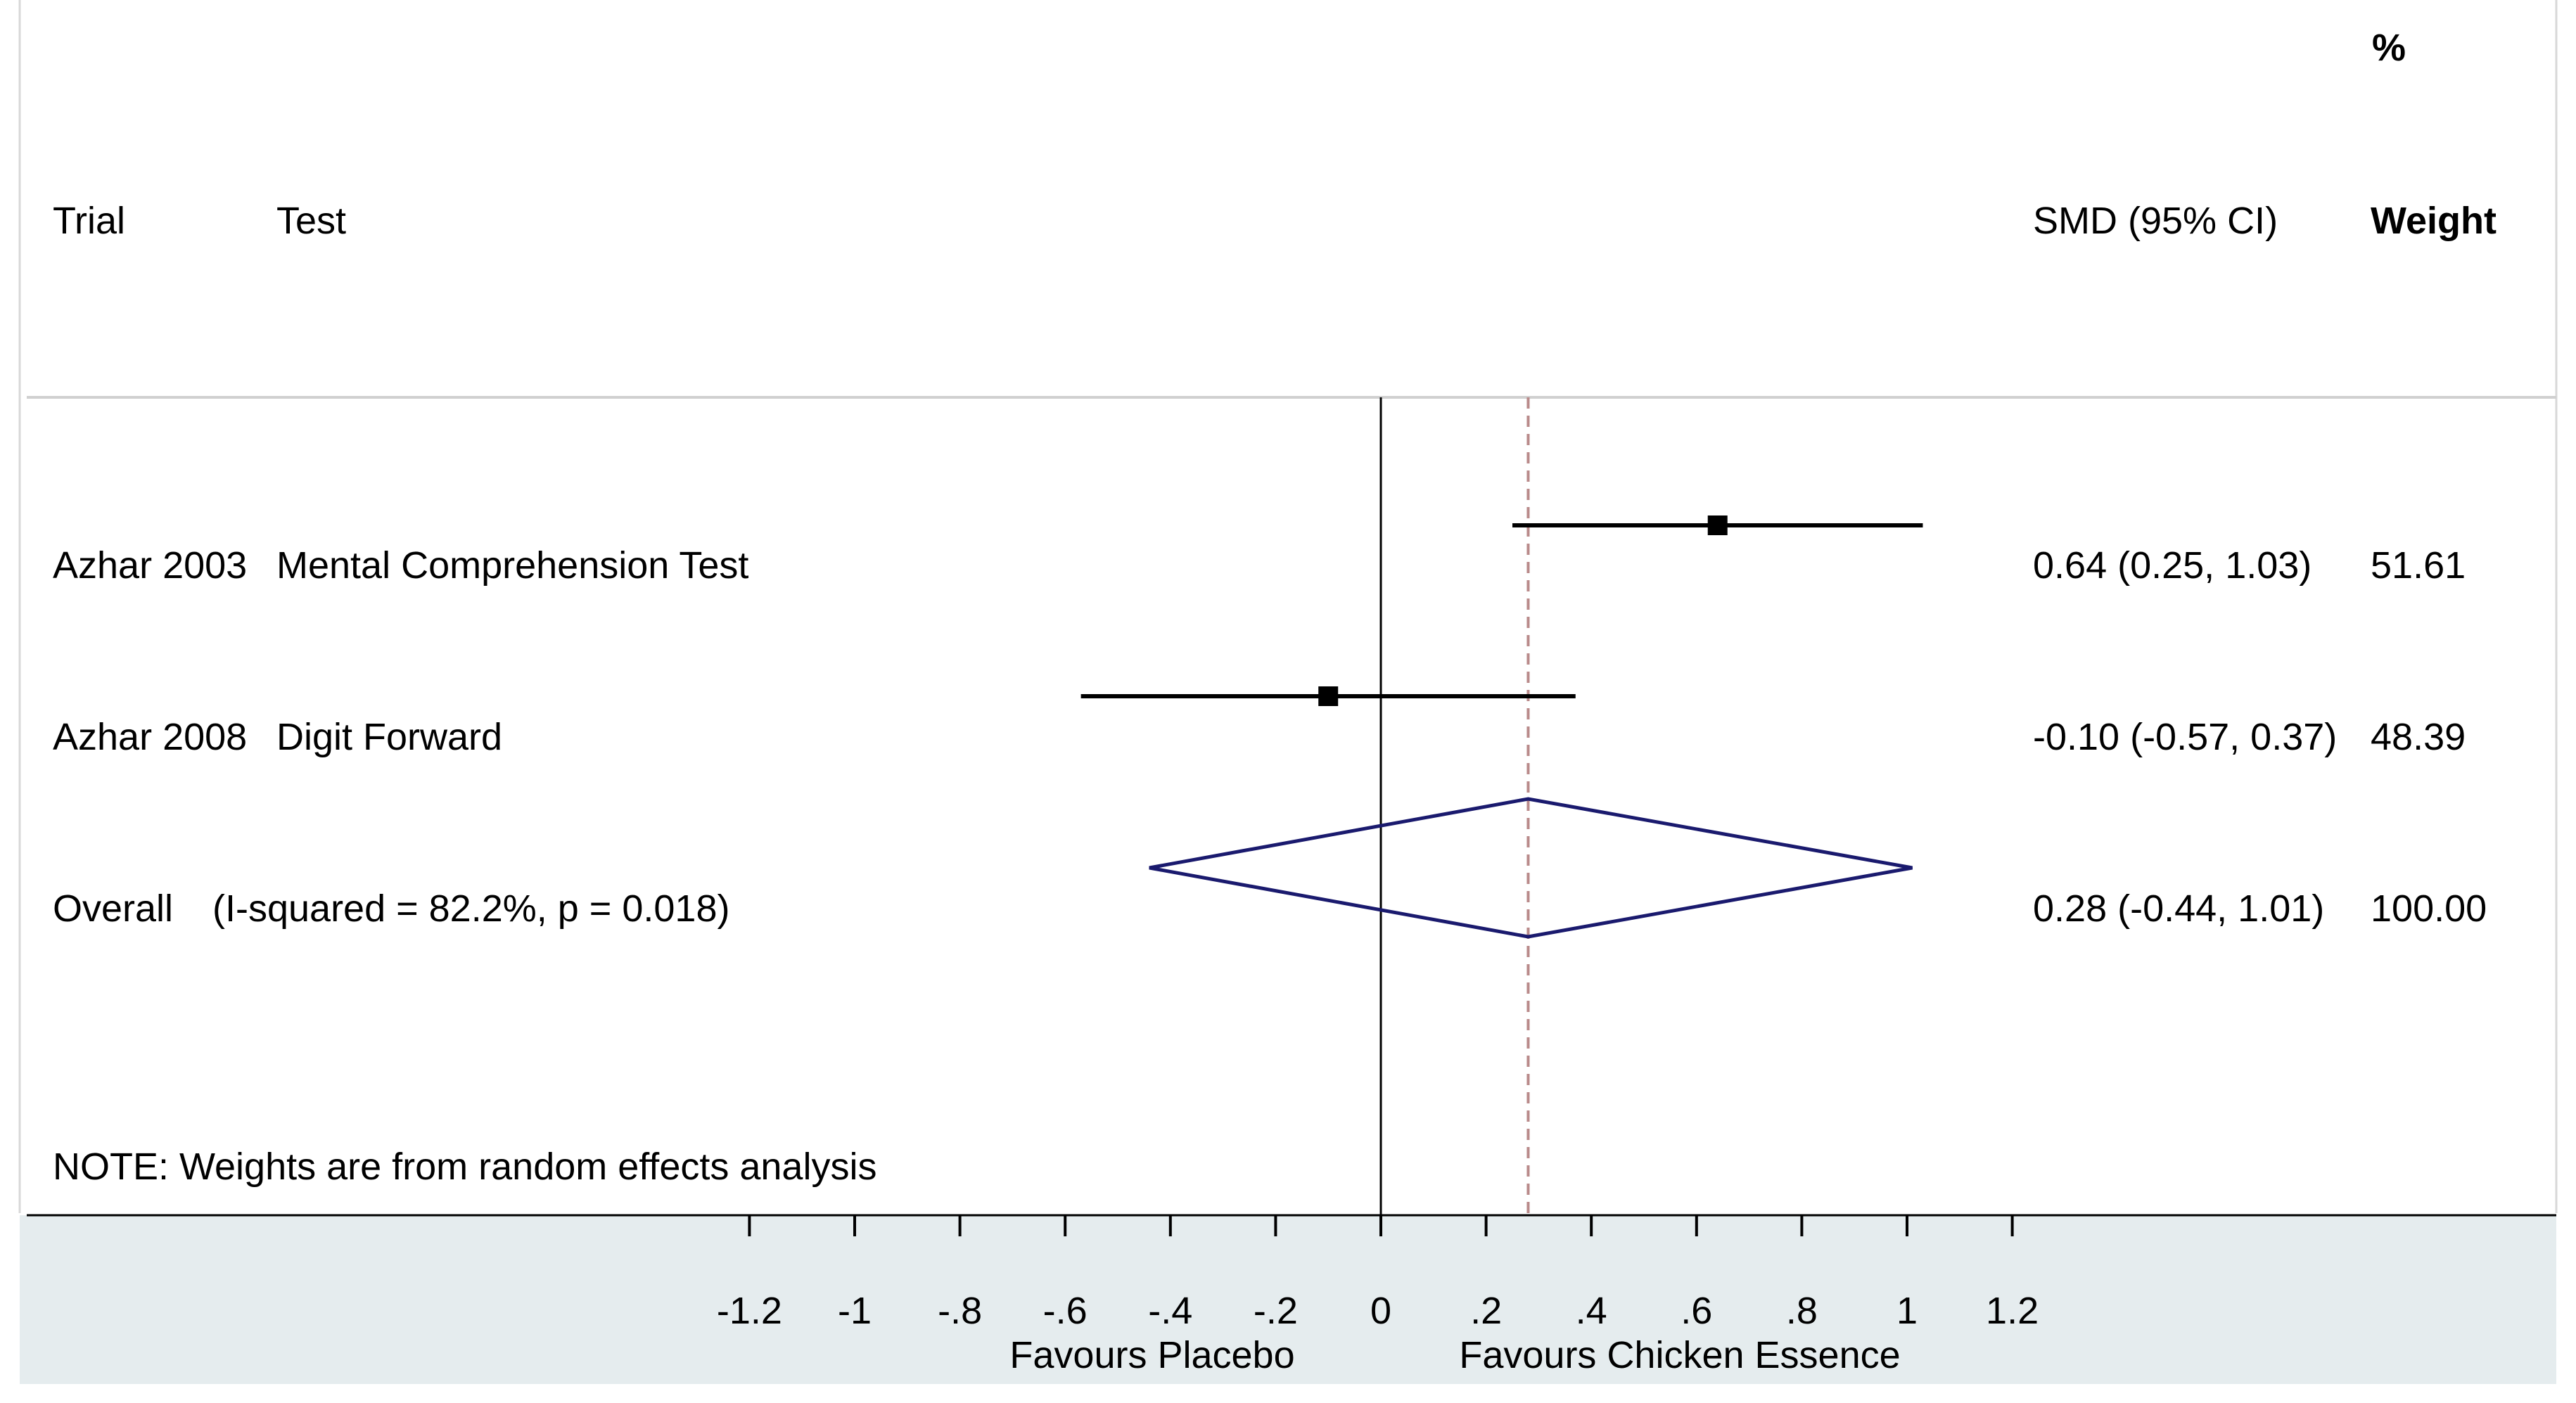  What do you see at coordinates (89, 221) in the screenshot?
I see `header-trial: Trial` at bounding box center [89, 221].